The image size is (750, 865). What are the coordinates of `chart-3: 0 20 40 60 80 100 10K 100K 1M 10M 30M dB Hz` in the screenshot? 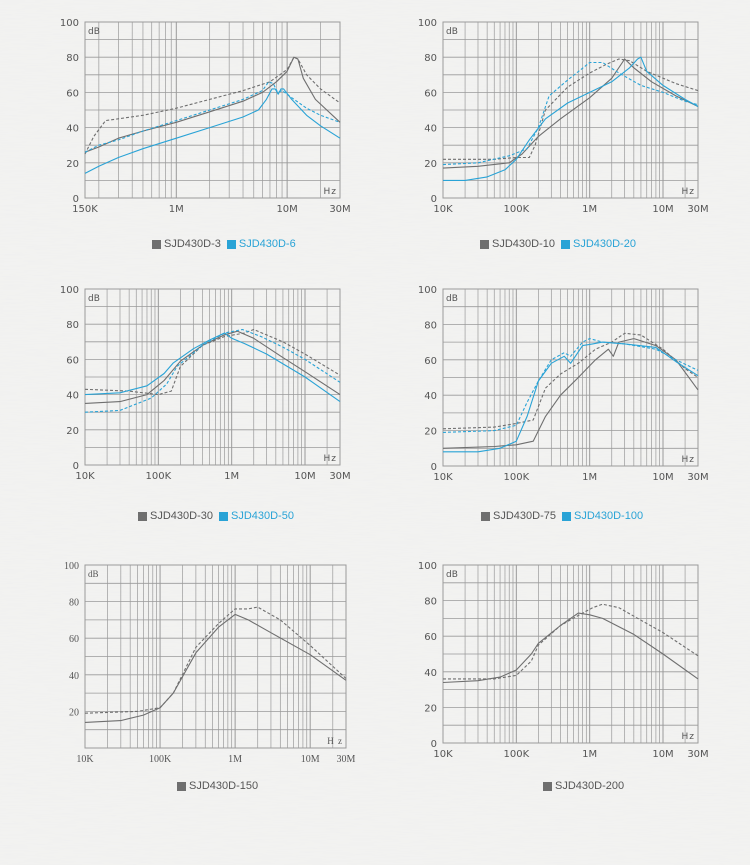 It's located at (205, 383).